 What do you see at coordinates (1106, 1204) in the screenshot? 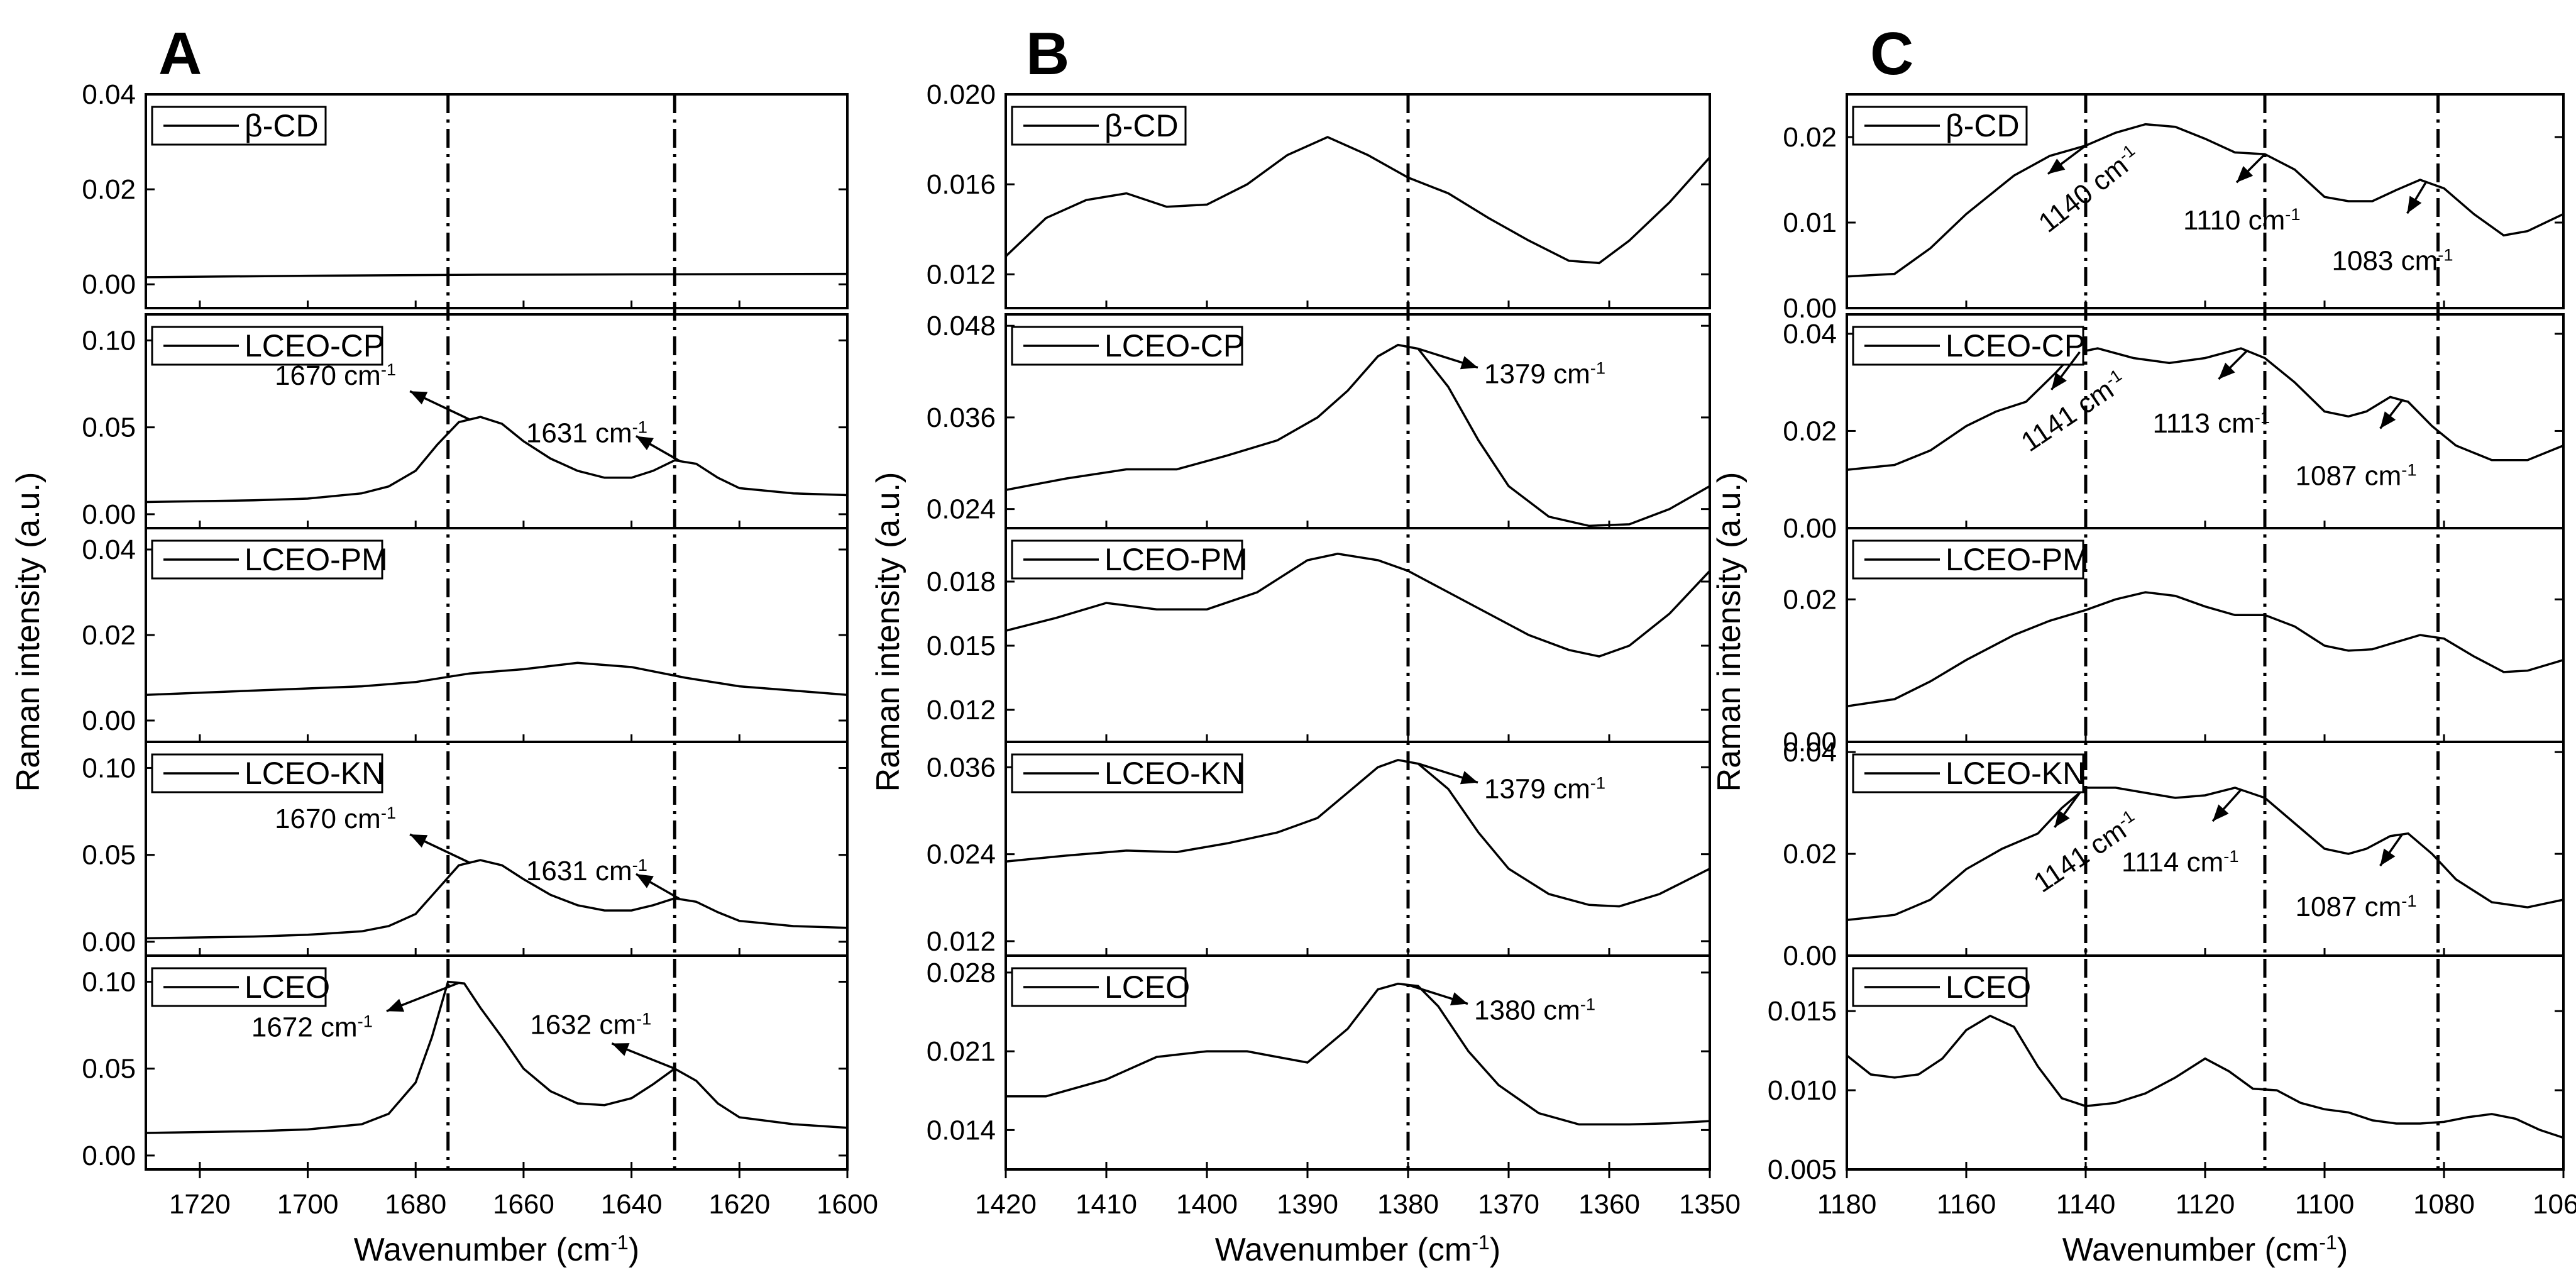
I see `x-tick-label: 1410` at bounding box center [1106, 1204].